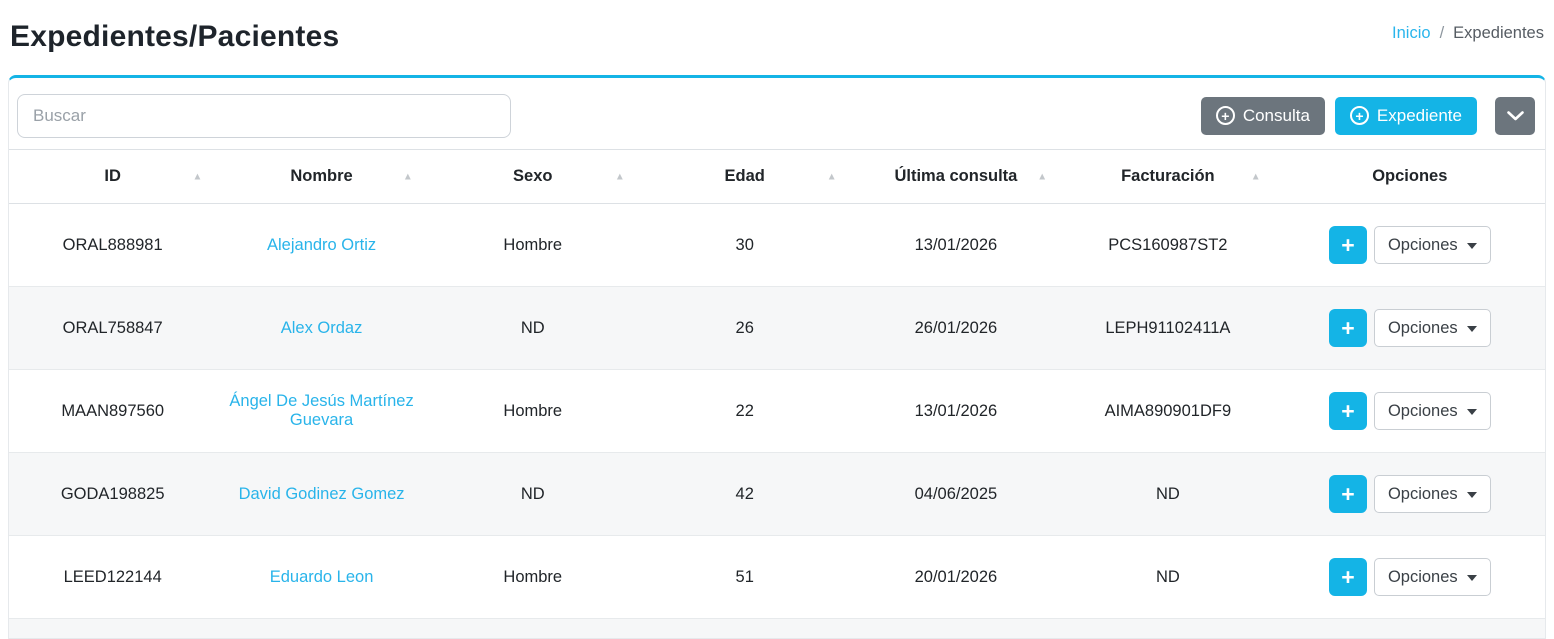  I want to click on plus-circle-icon: +, so click(1225, 115).